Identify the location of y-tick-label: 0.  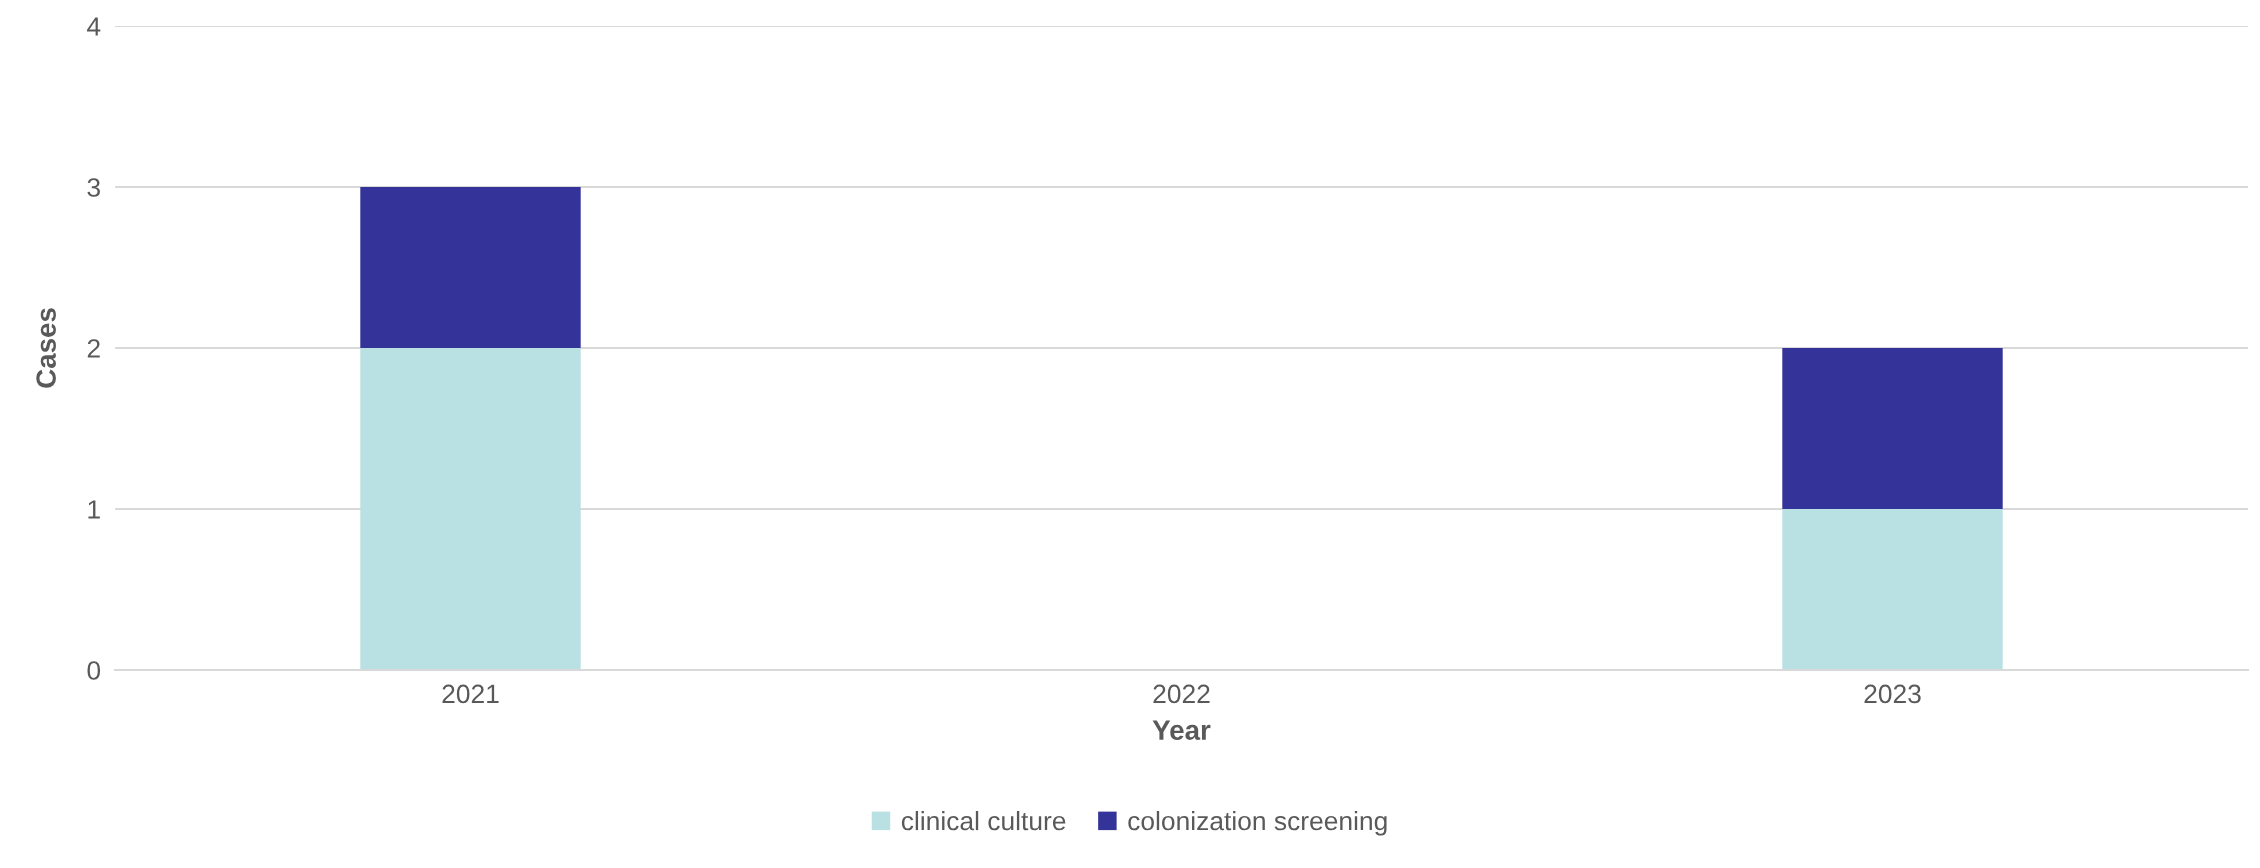
(94, 670).